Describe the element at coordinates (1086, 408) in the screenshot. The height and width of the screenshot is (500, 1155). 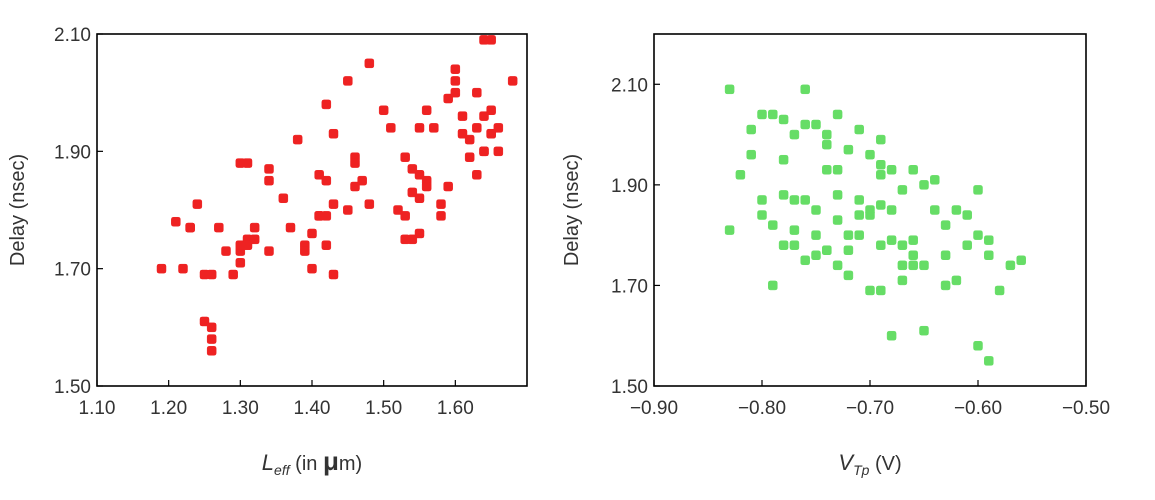
I see `x-tick-label: −0.50` at that location.